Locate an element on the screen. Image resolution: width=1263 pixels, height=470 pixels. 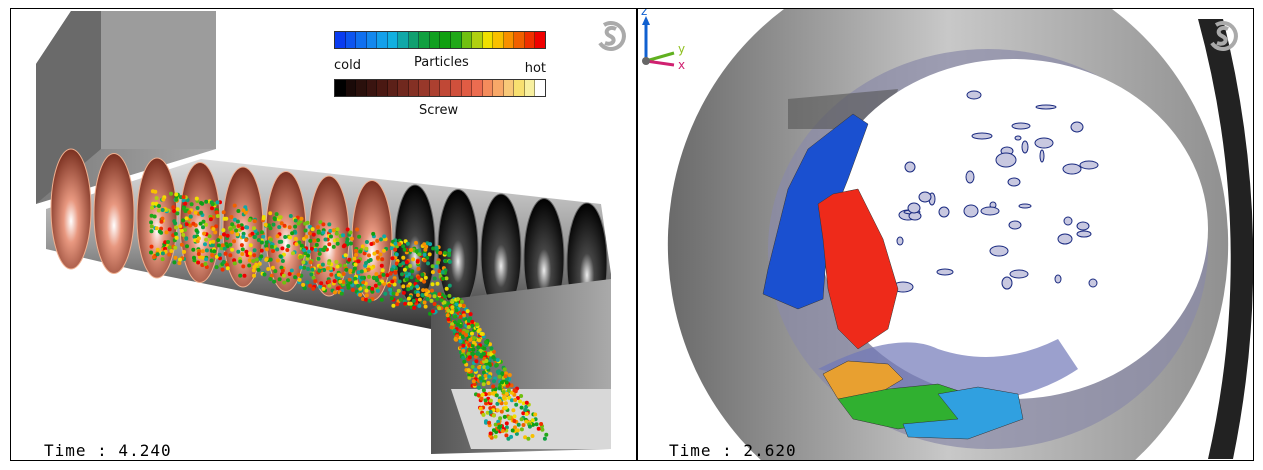
axis-x-label: x is located at coordinates (681, 65).